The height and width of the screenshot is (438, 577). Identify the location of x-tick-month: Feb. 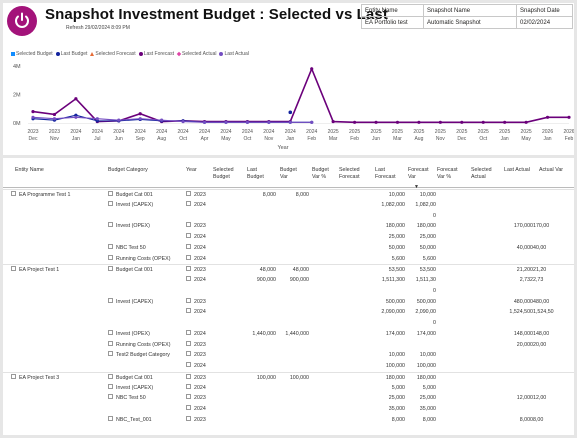
(354, 139).